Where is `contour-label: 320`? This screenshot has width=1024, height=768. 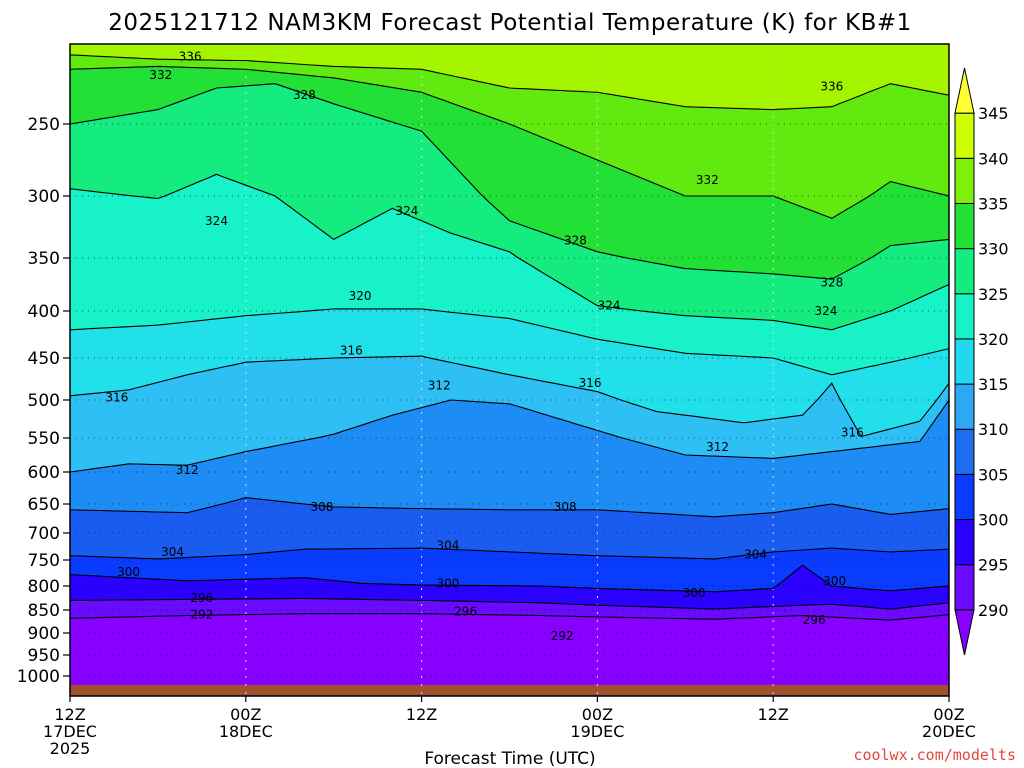
contour-label: 320 is located at coordinates (360, 296).